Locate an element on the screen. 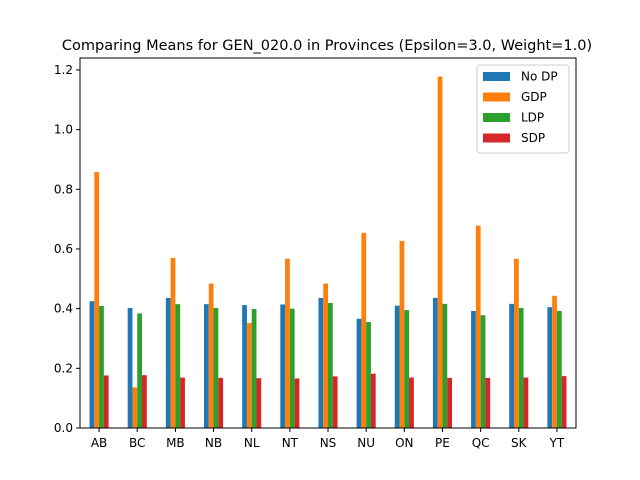  bar-gdp-mb is located at coordinates (173, 342).